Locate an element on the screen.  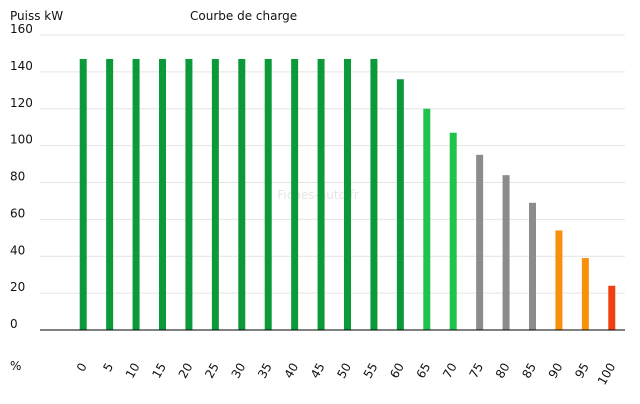
x-tick-label: 30 is located at coordinates (239, 371).